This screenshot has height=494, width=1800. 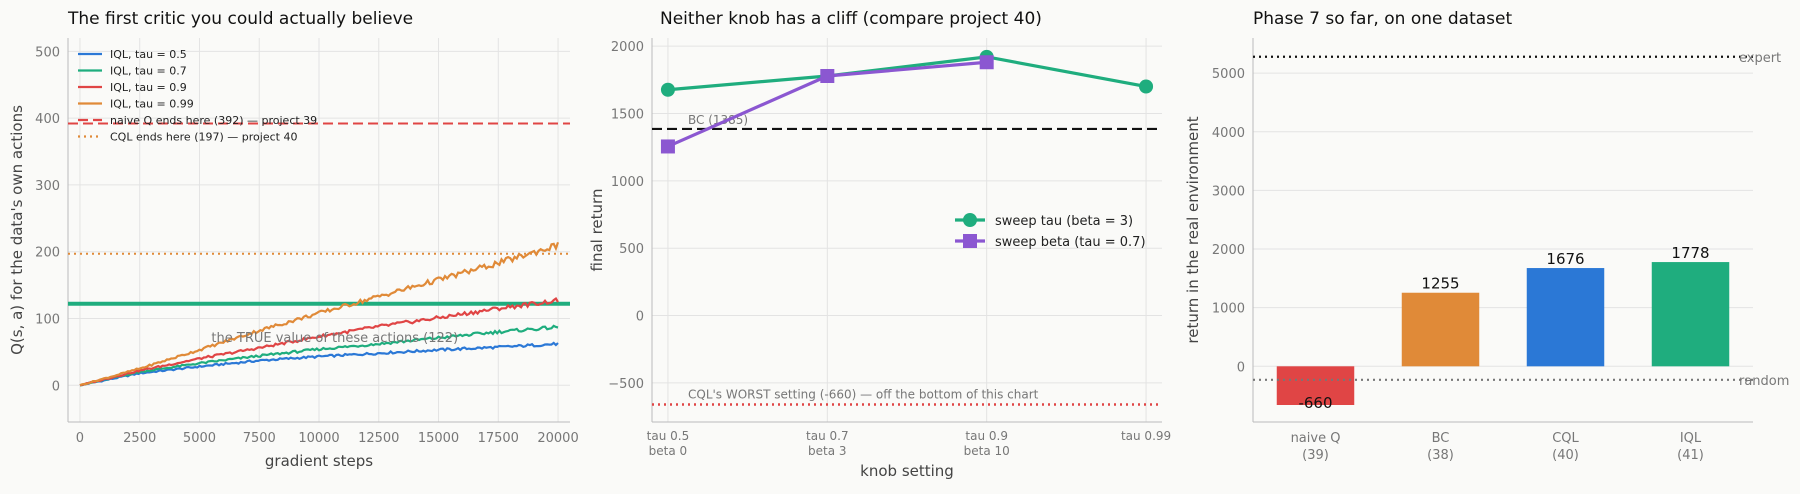 What do you see at coordinates (498, 438) in the screenshot?
I see `x-tick-label: 17500` at bounding box center [498, 438].